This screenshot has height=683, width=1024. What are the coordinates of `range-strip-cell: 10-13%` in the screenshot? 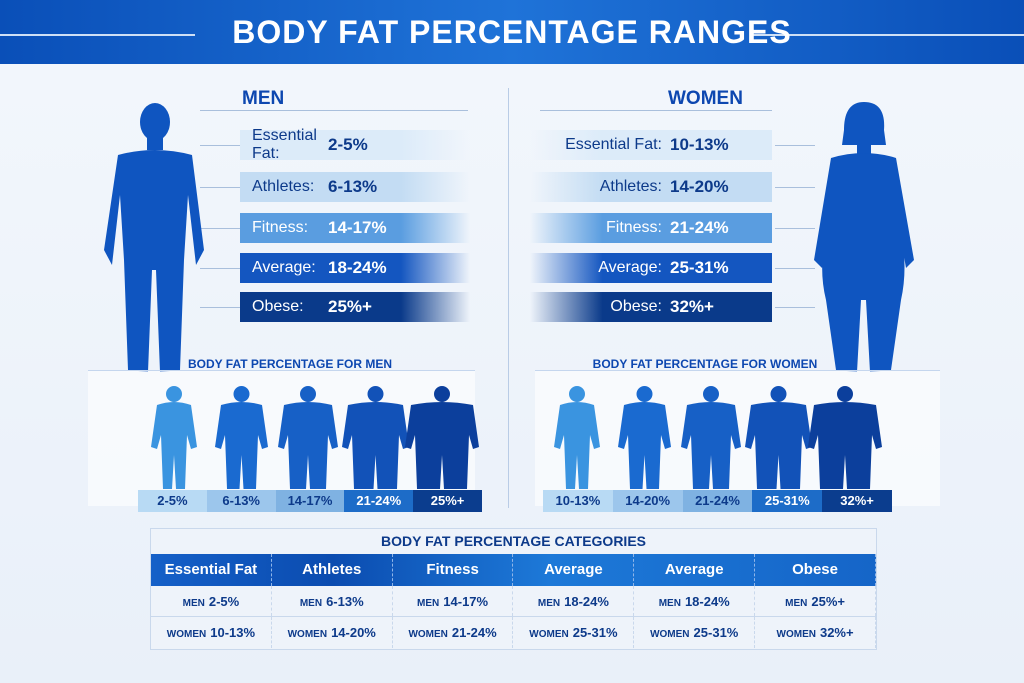 It's located at (578, 501).